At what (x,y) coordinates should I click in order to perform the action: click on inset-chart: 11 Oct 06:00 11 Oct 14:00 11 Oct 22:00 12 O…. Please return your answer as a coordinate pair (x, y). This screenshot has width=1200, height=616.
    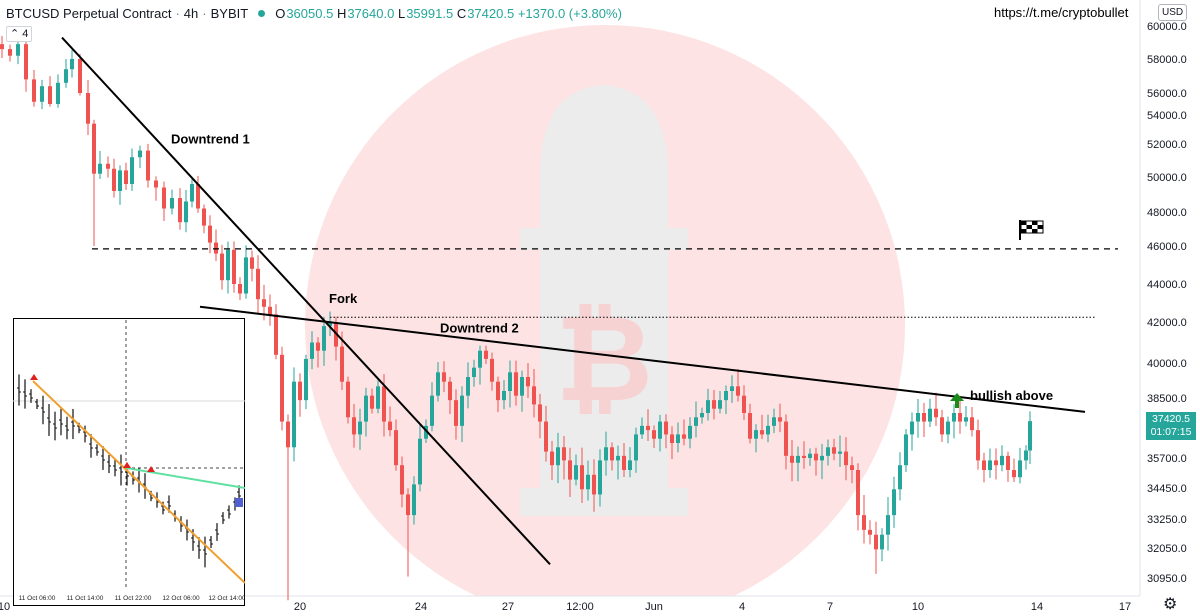
    Looking at the image, I should click on (129, 462).